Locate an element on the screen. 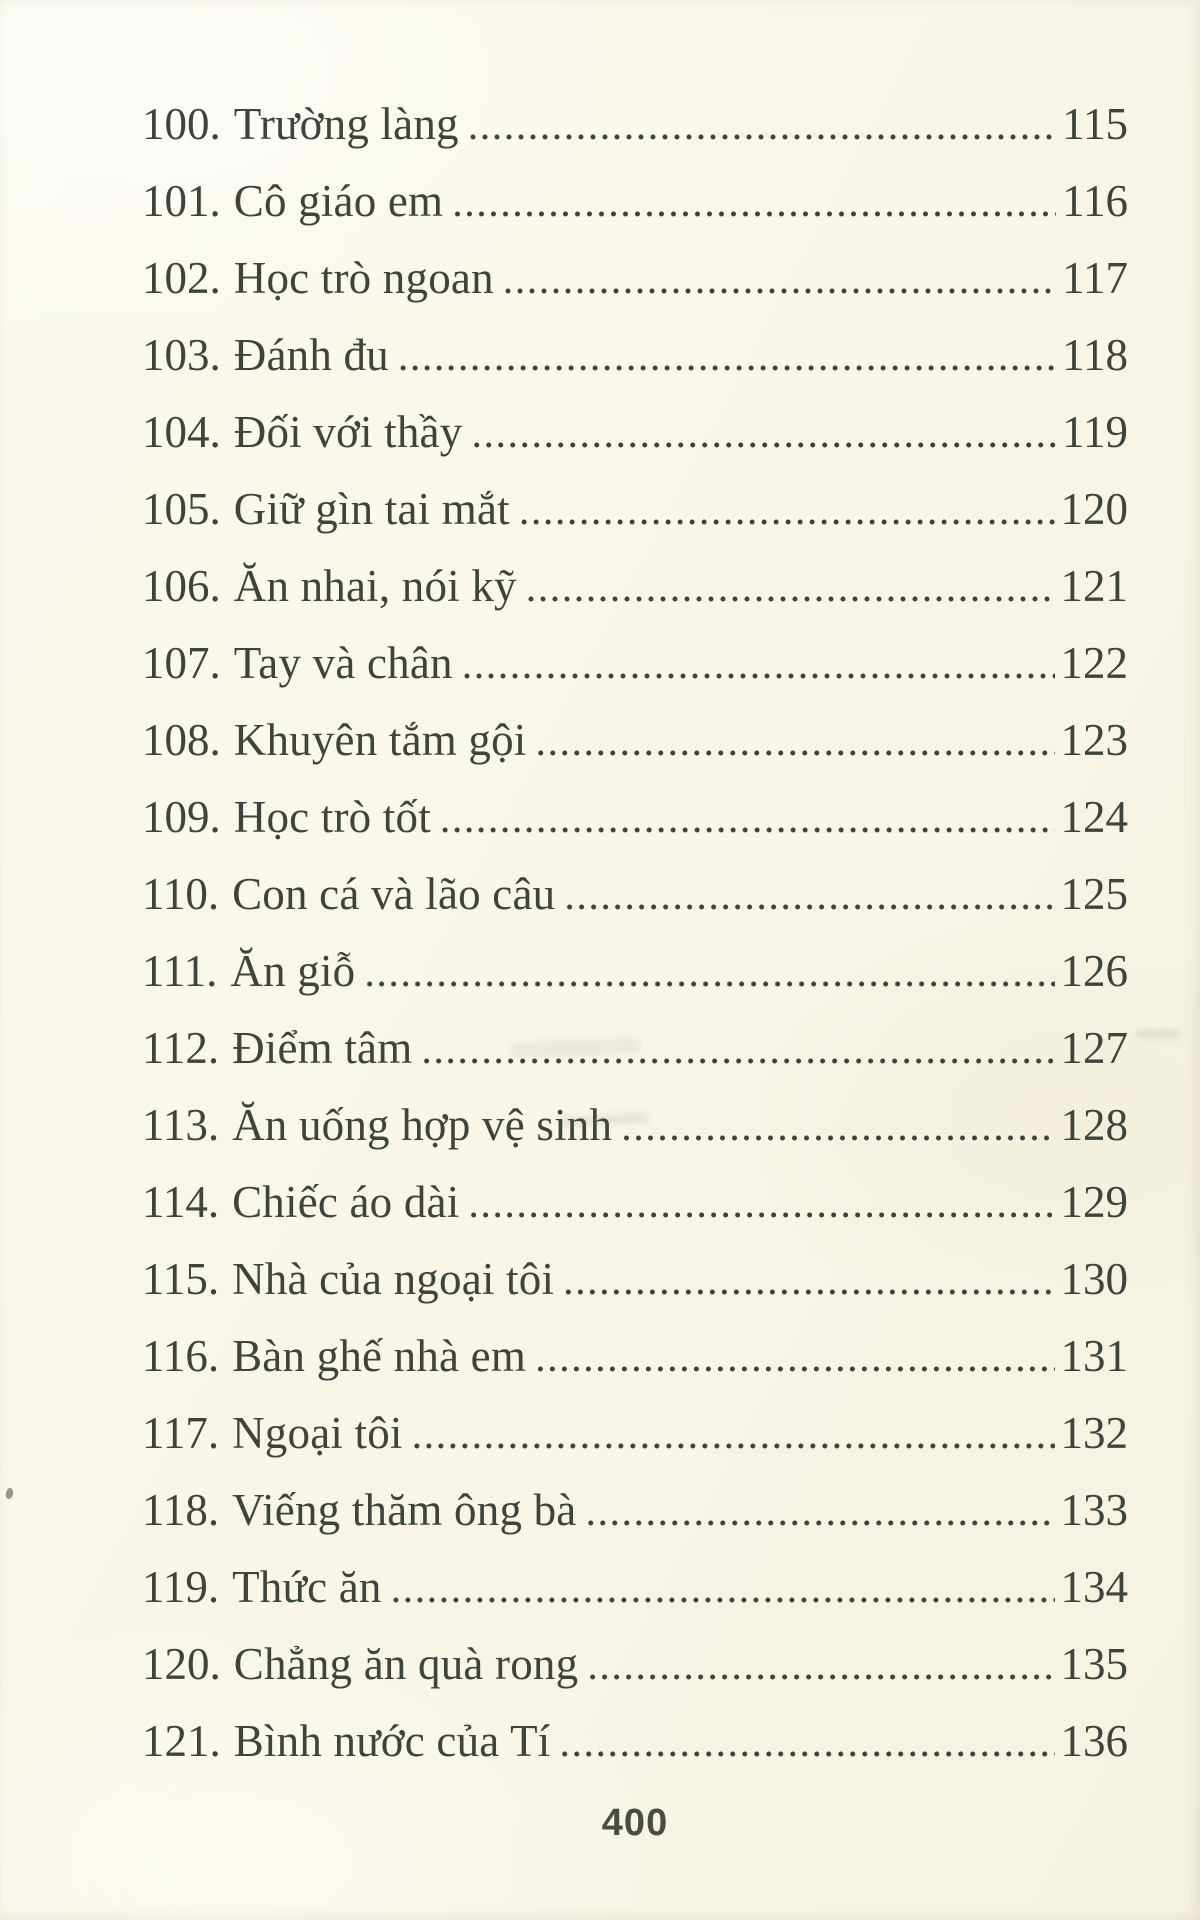  toc-entry: 103. Đánh đu 118 is located at coordinates (635, 355).